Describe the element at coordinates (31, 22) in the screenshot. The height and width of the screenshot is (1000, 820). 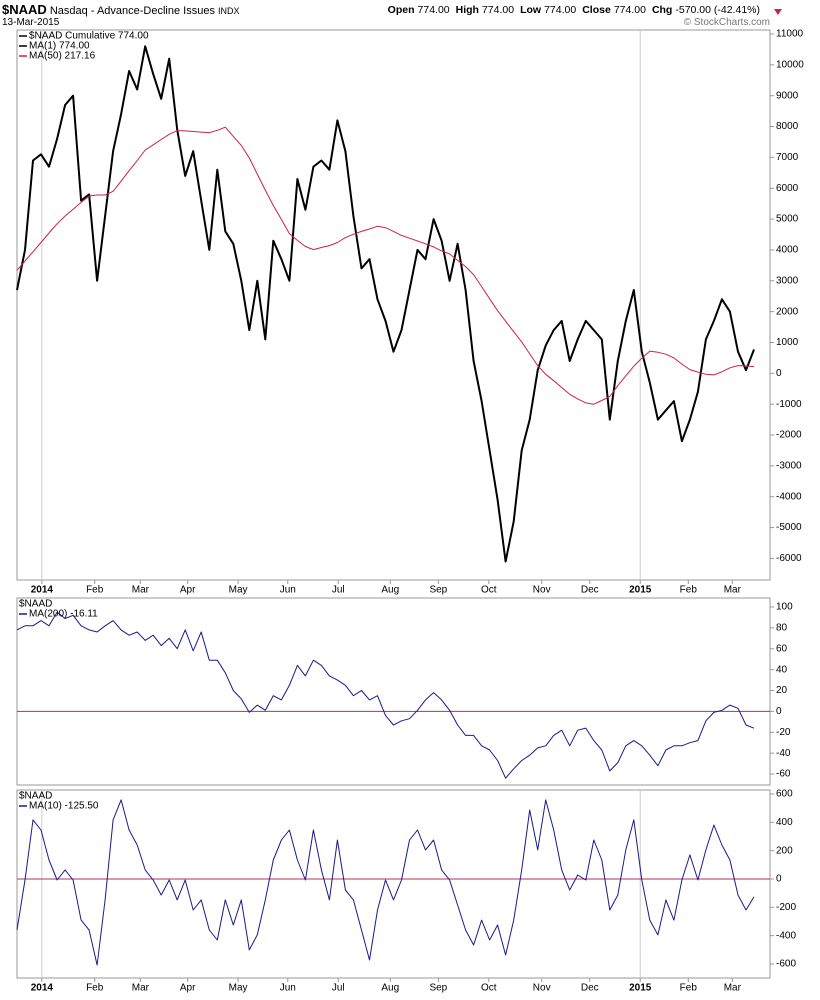
I see `date: 13-Mar-2015` at that location.